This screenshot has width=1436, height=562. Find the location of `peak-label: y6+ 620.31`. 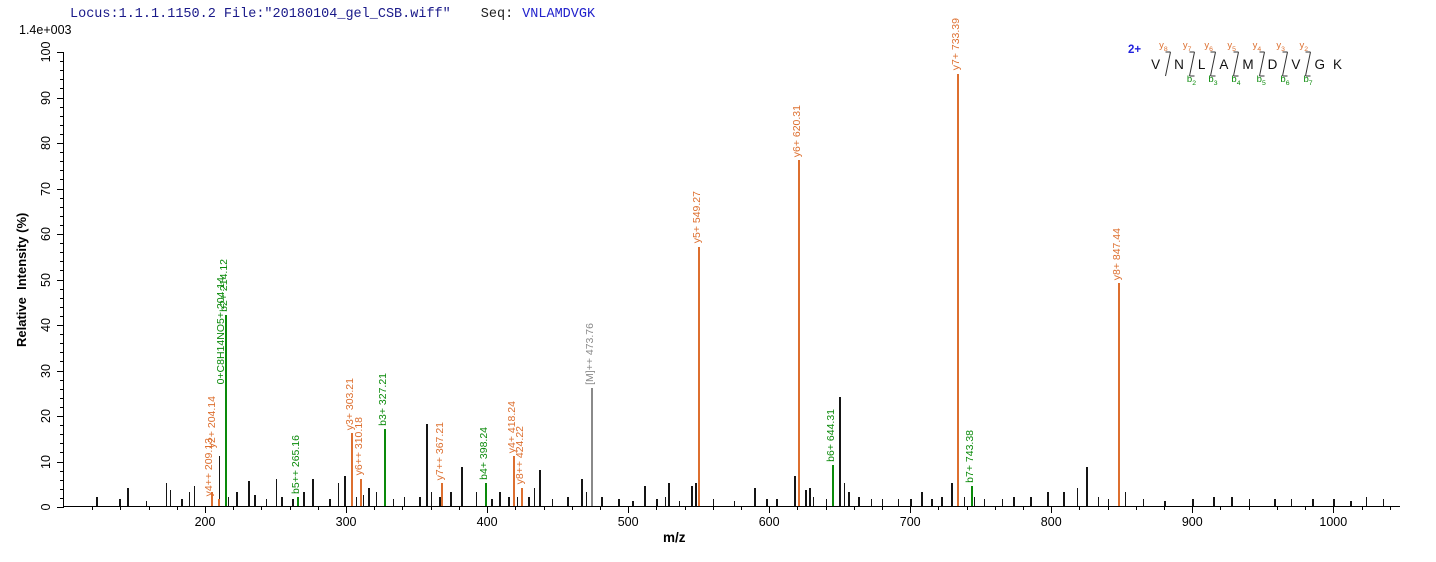

peak-label: y6+ 620.31 is located at coordinates (796, 131).